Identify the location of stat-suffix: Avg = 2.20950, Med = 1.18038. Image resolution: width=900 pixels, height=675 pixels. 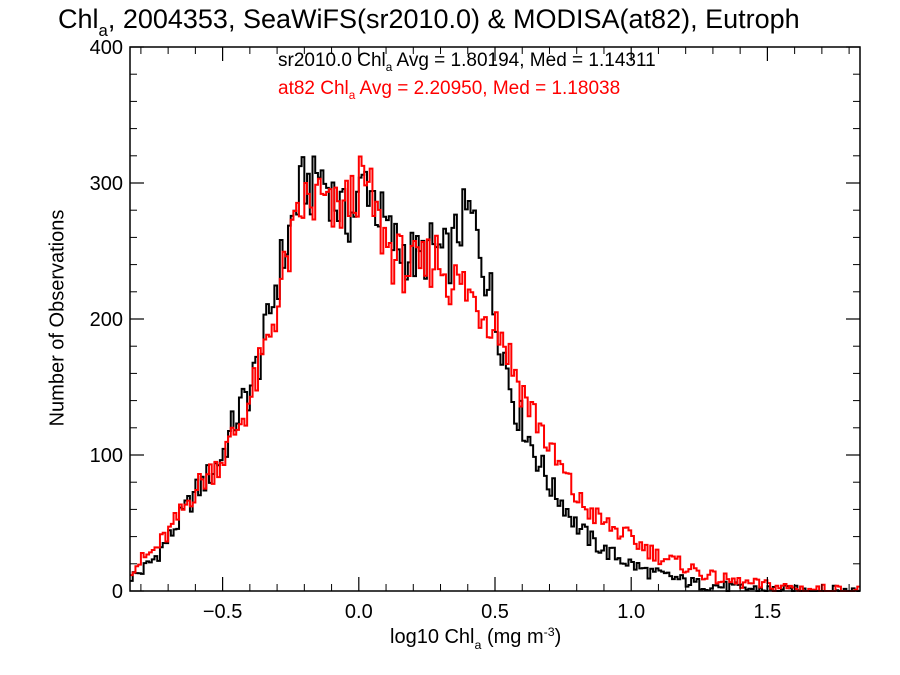
(488, 88).